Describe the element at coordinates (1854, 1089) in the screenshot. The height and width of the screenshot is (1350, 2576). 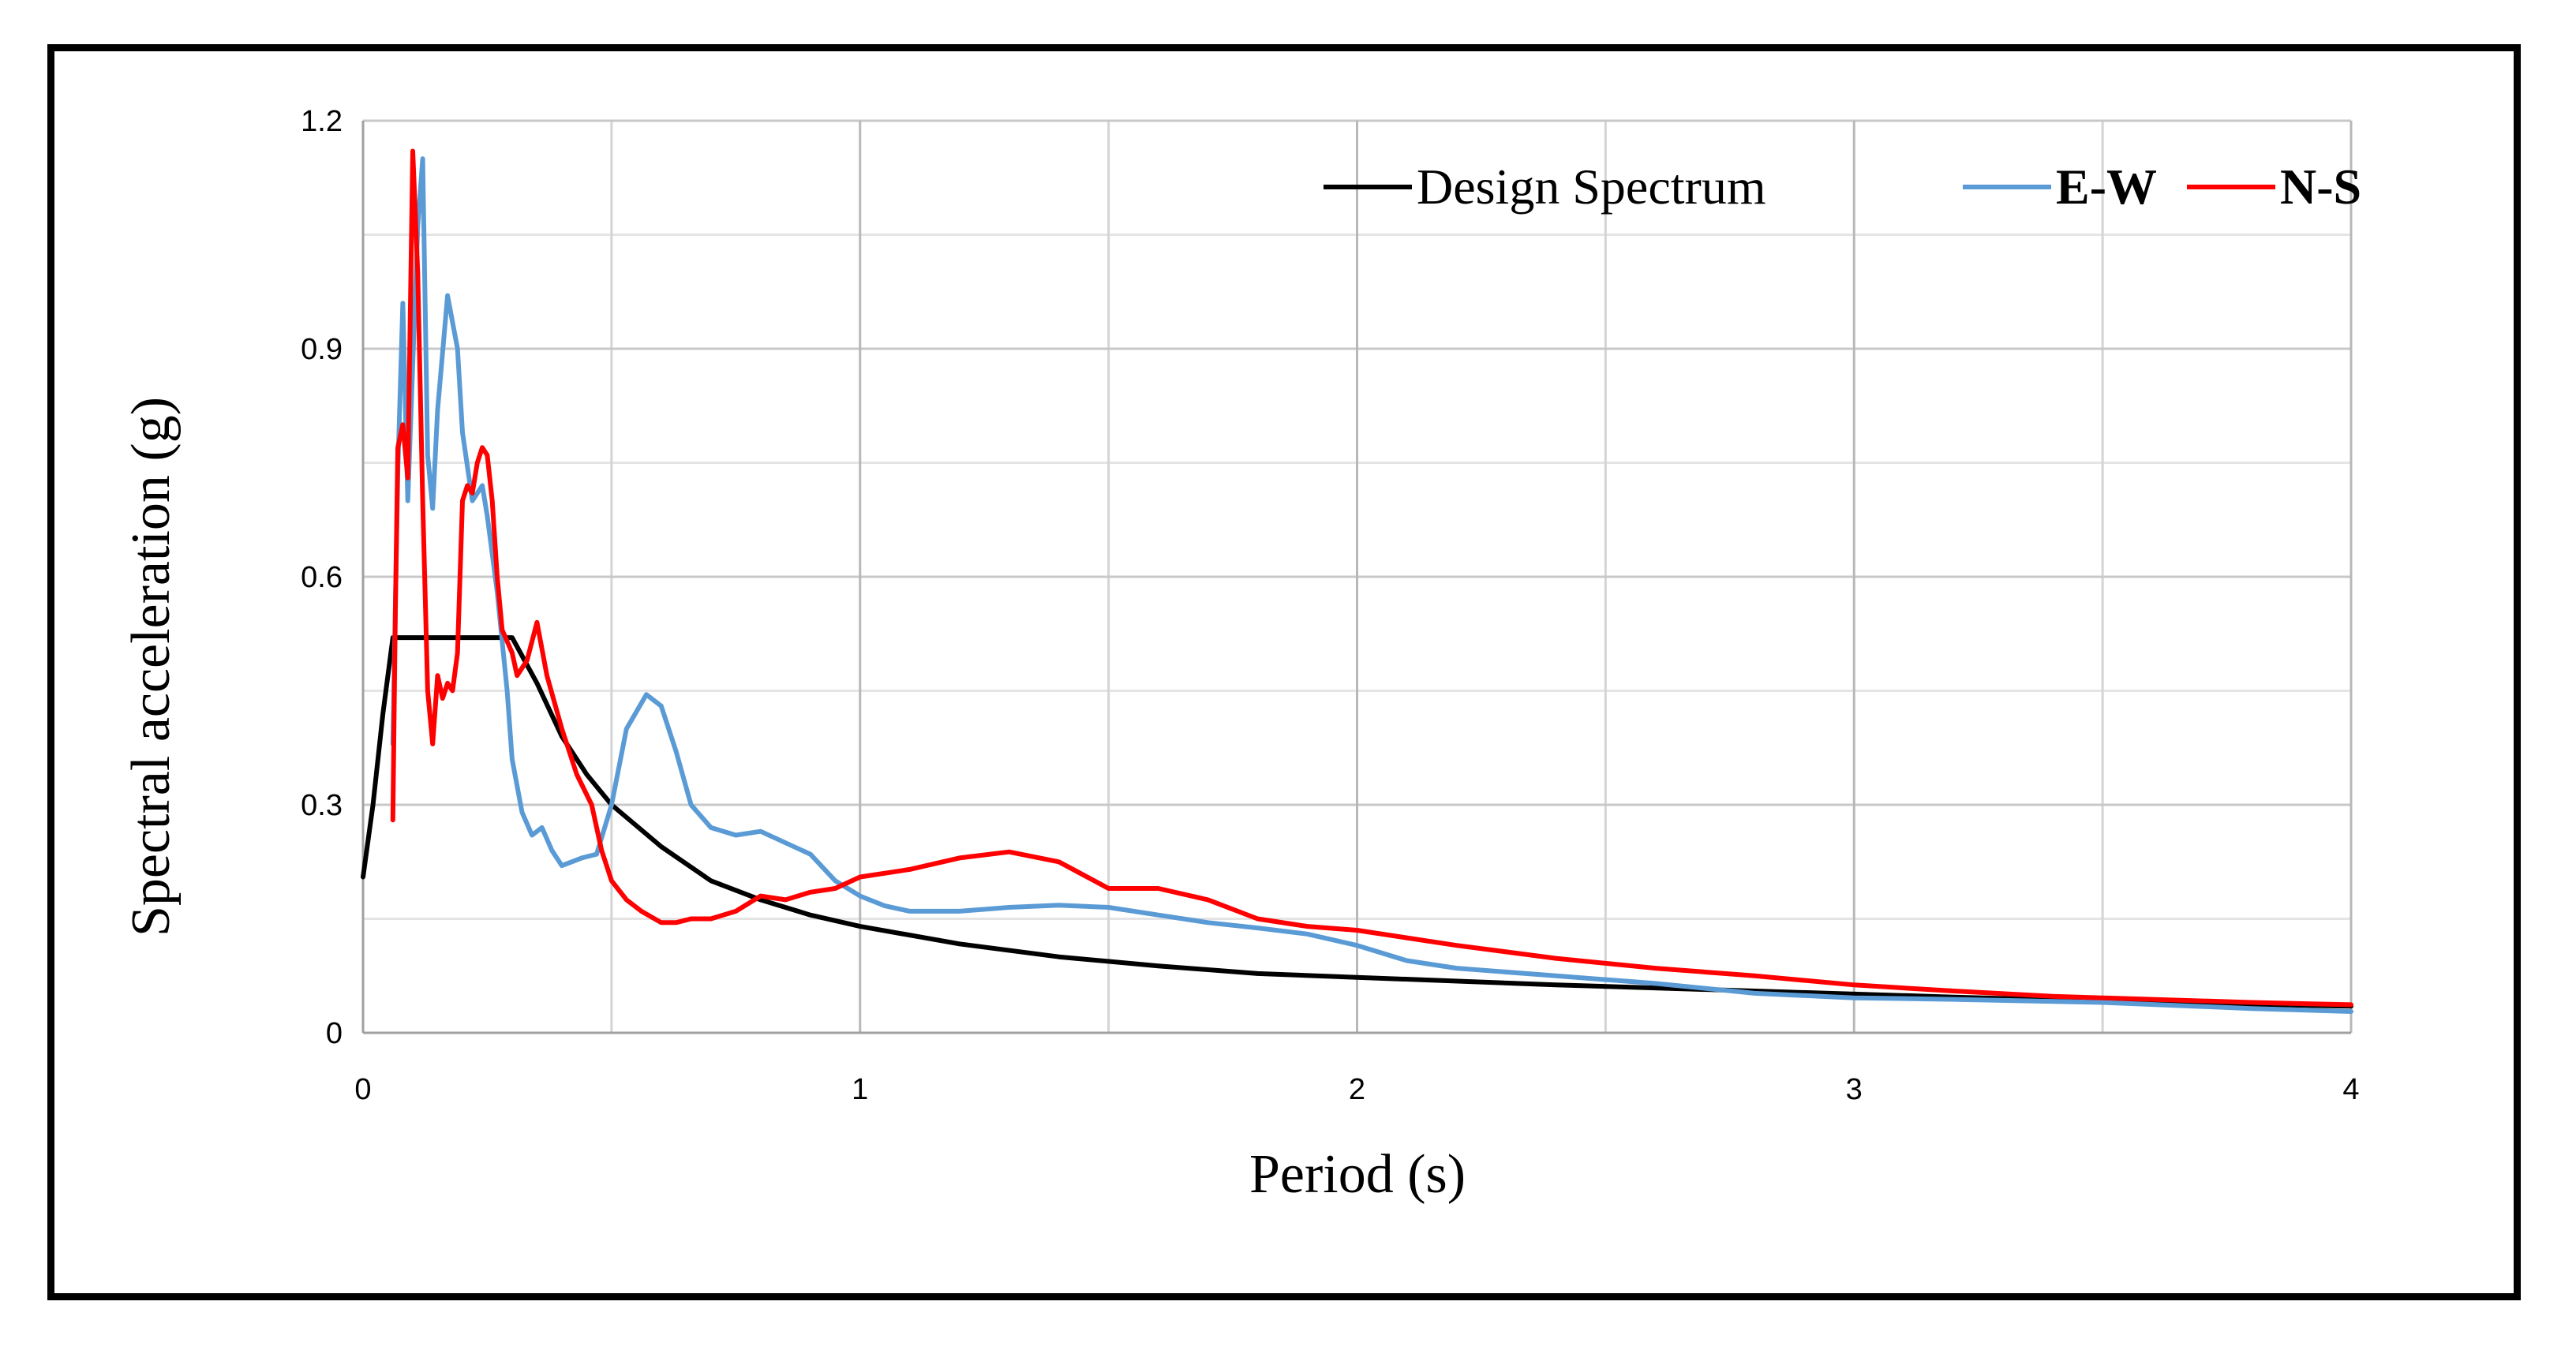
I see `x-tick-label: 3` at that location.